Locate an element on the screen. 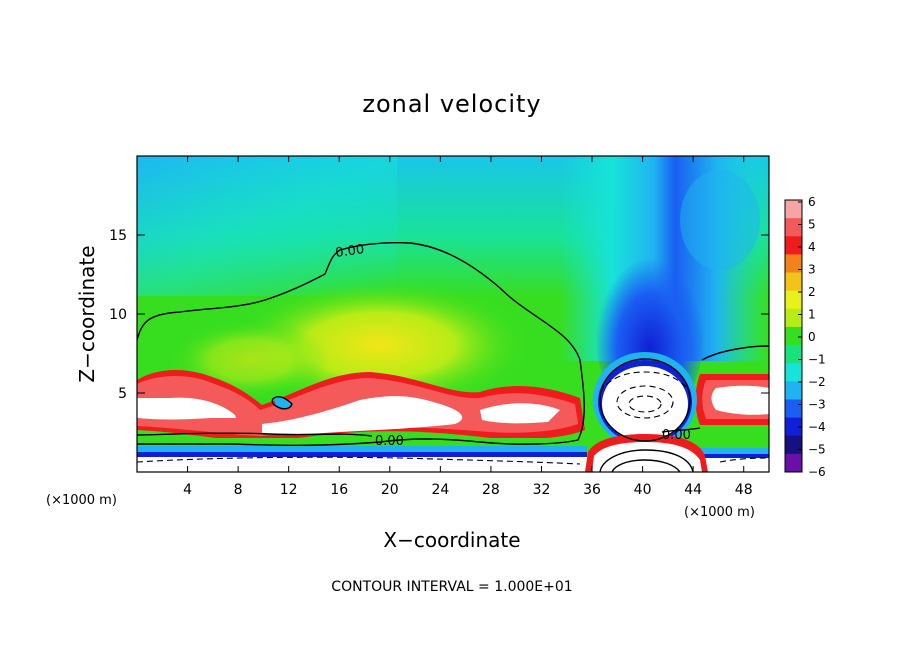  negative-contours is located at coordinates (453, 418).